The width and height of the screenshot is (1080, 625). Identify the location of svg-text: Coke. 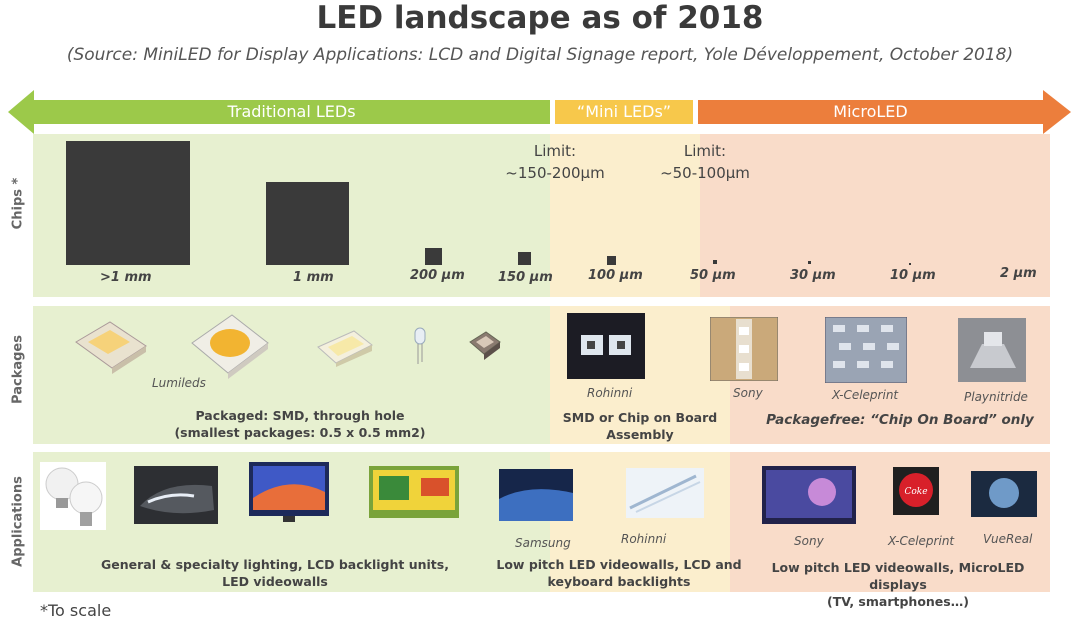
(915, 492).